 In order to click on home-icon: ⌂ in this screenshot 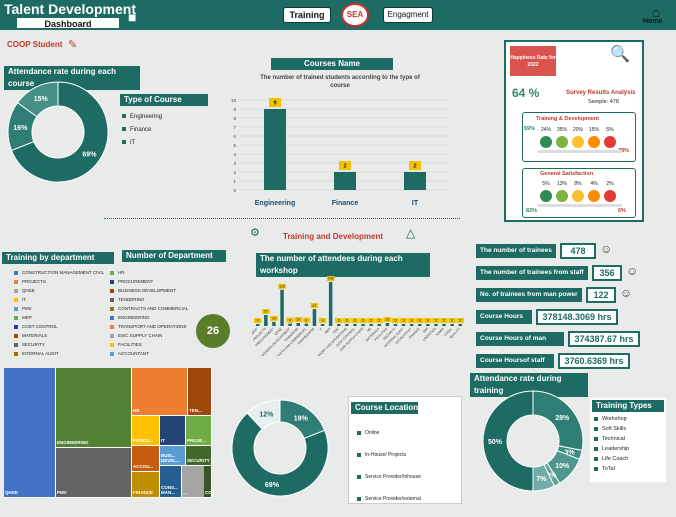, I will do `click(656, 12)`.